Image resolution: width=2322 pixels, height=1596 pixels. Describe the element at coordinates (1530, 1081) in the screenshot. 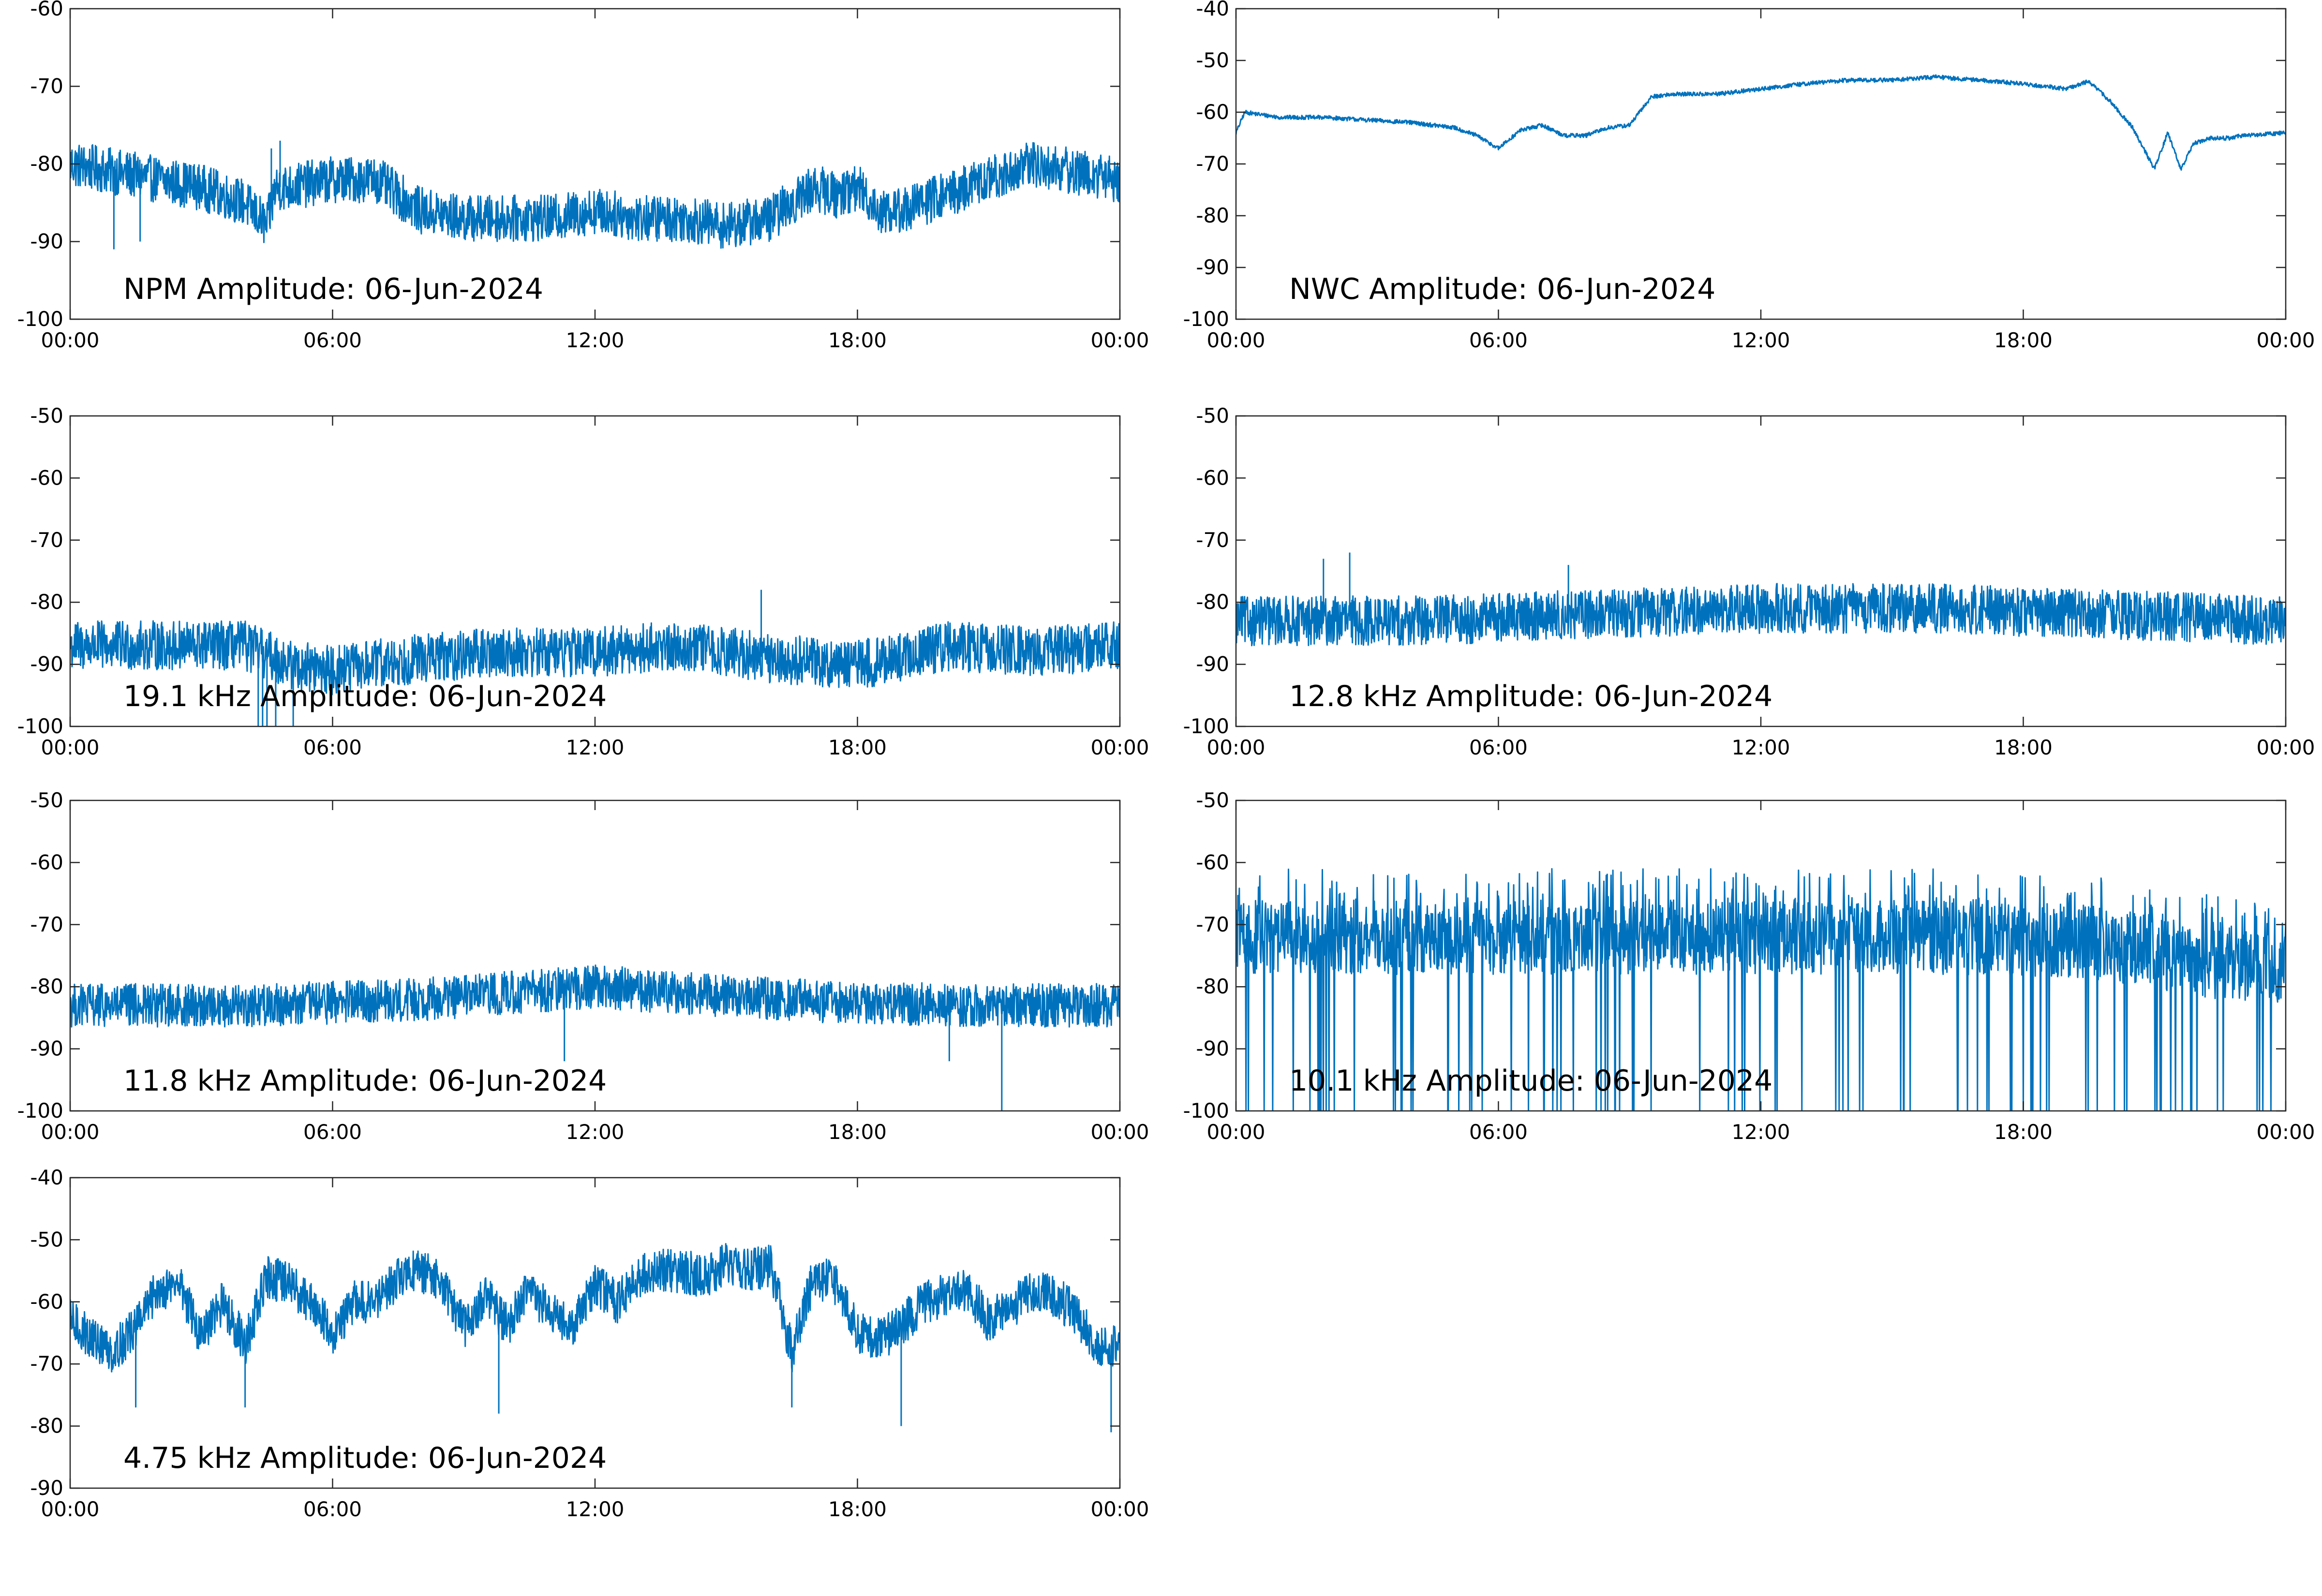

I see `panel-title: 10.1 kHz Amplitude: 06-Jun-2024` at that location.